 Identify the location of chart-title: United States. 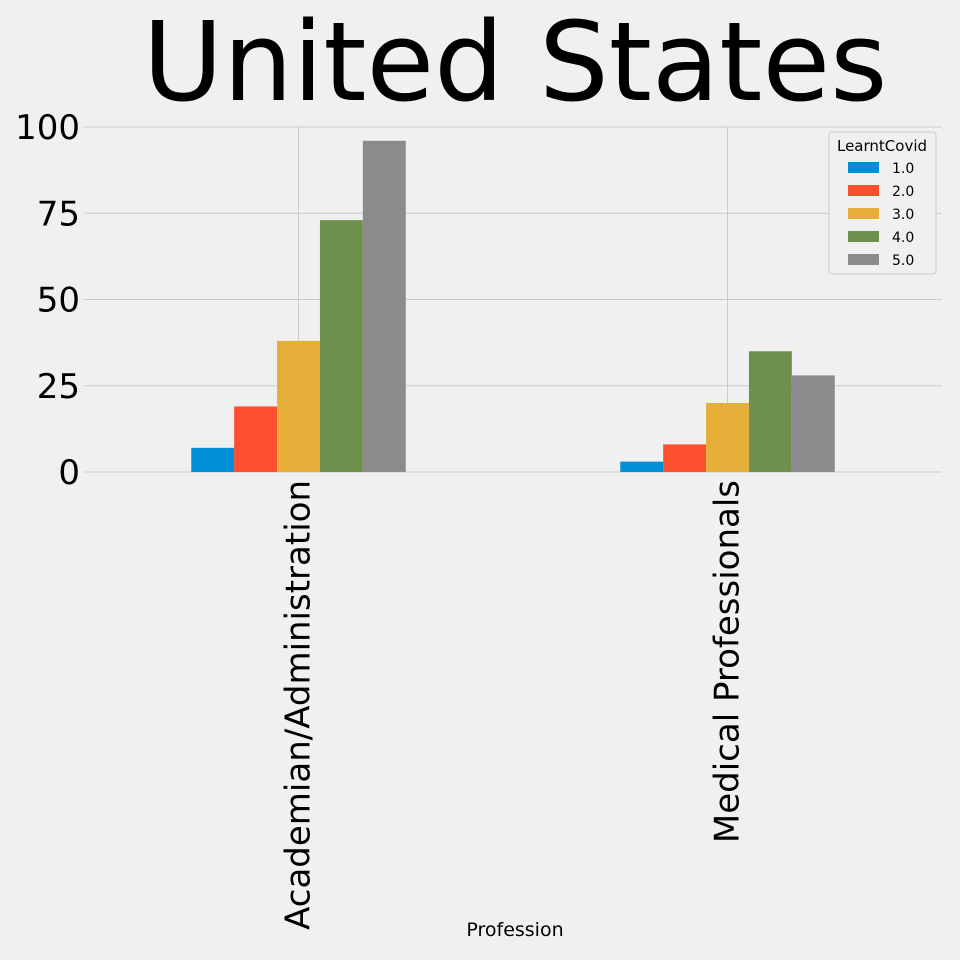
(515, 63).